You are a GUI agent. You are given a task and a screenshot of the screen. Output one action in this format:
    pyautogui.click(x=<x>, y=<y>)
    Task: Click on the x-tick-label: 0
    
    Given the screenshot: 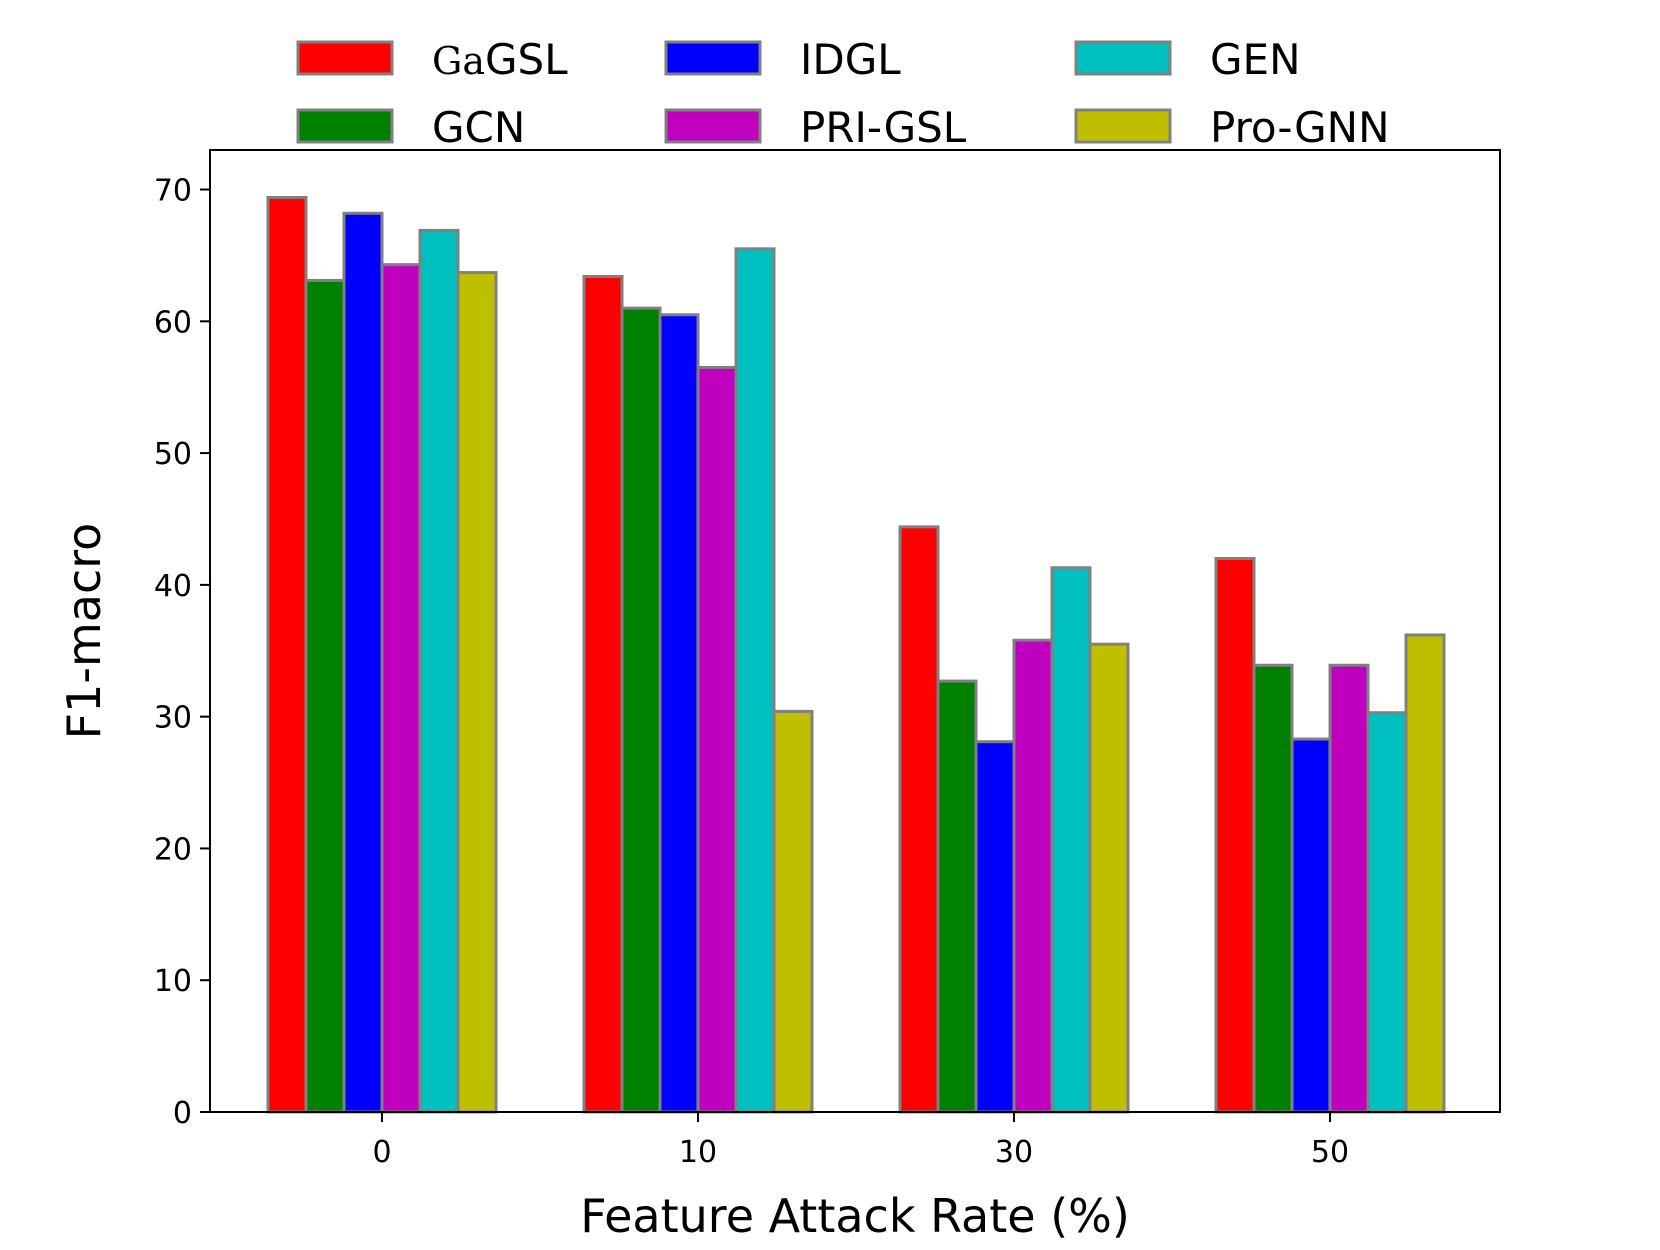 What is the action you would take?
    pyautogui.click(x=381, y=1152)
    